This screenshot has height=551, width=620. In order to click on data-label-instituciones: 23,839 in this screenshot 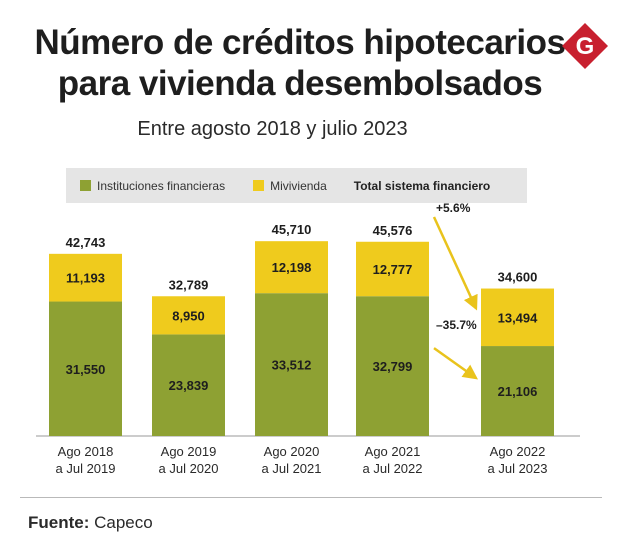, I will do `click(189, 385)`.